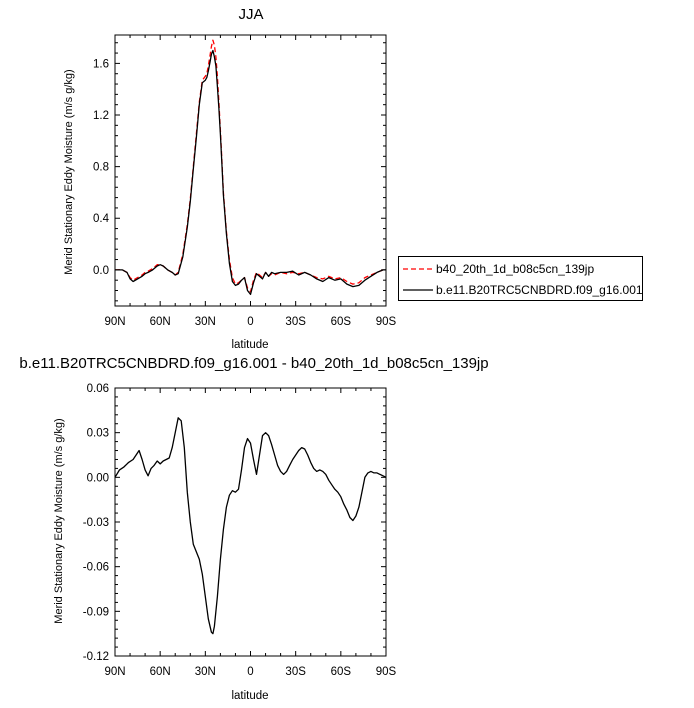 This screenshot has width=694, height=708. What do you see at coordinates (96, 657) in the screenshot?
I see `y-tick-label: -0.12` at bounding box center [96, 657].